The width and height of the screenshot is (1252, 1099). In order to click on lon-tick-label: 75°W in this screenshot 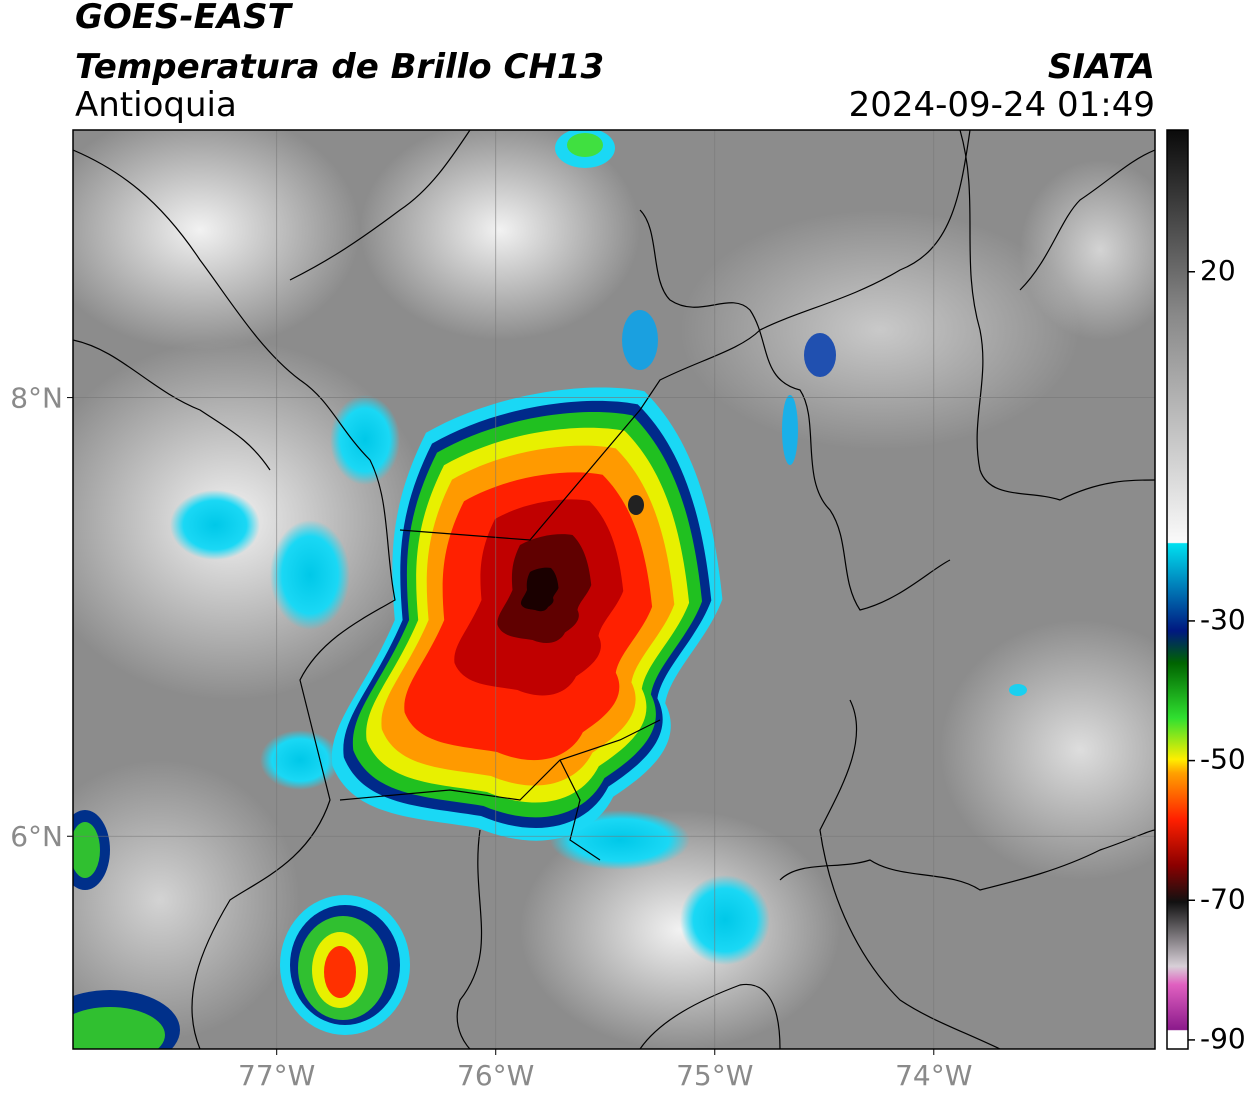, I will do `click(714, 1075)`.